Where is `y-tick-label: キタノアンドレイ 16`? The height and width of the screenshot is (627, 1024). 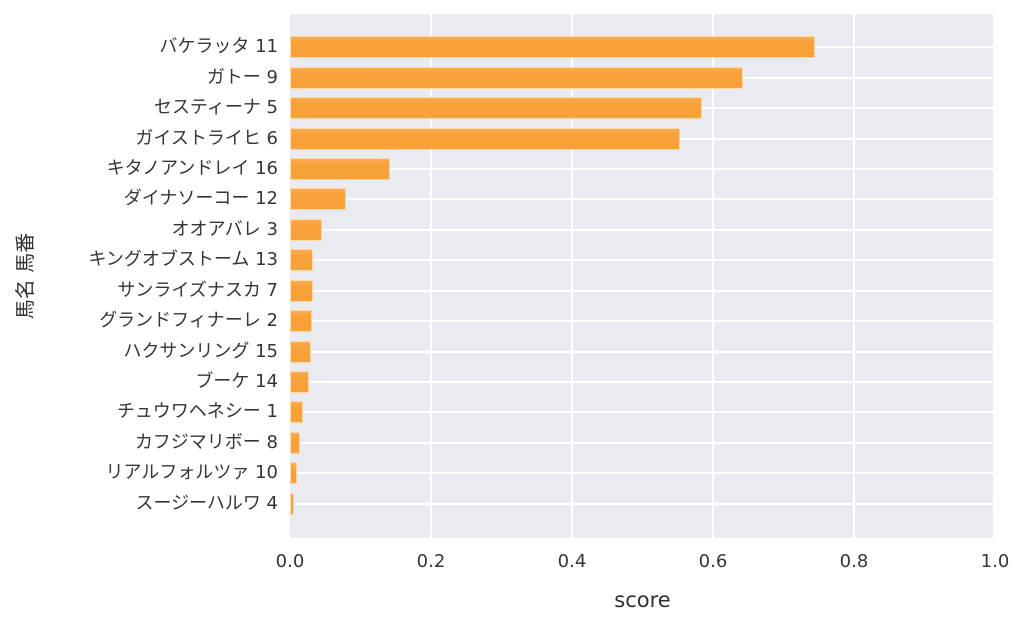 y-tick-label: キタノアンドレイ 16 is located at coordinates (192, 168).